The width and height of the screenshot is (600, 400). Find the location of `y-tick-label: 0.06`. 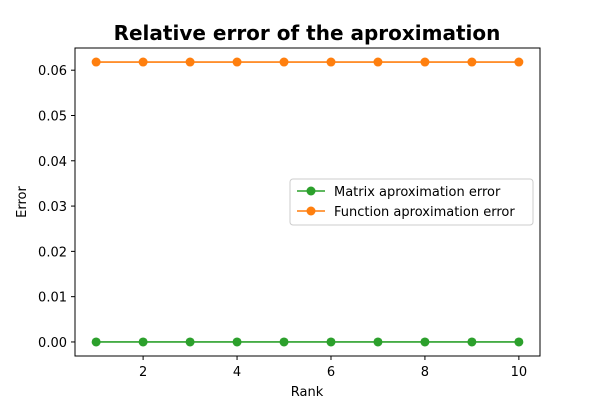

y-tick-label: 0.06 is located at coordinates (52, 71).